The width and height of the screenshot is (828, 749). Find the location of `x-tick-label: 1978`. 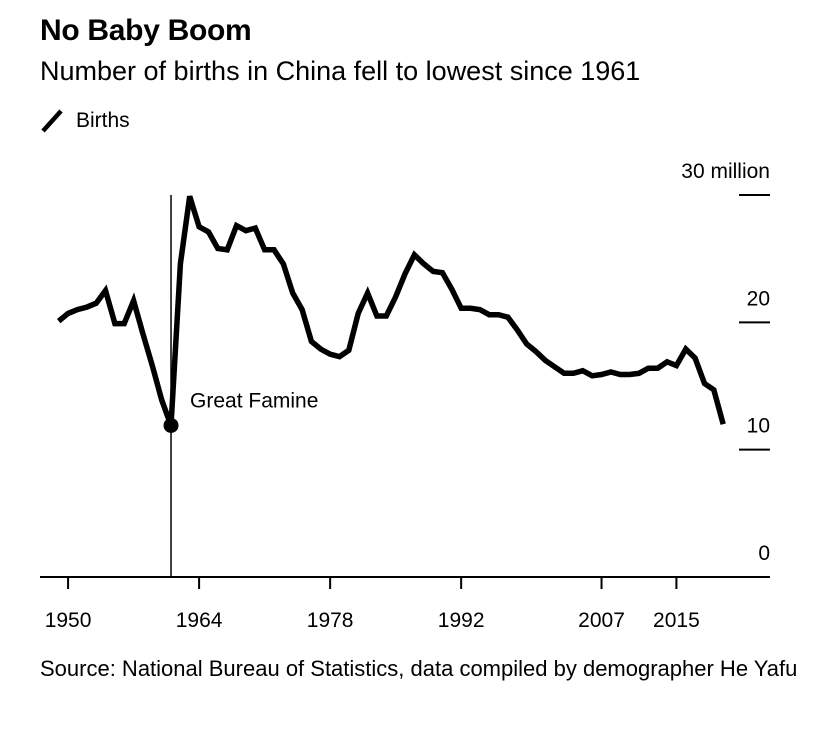

x-tick-label: 1978 is located at coordinates (330, 620).